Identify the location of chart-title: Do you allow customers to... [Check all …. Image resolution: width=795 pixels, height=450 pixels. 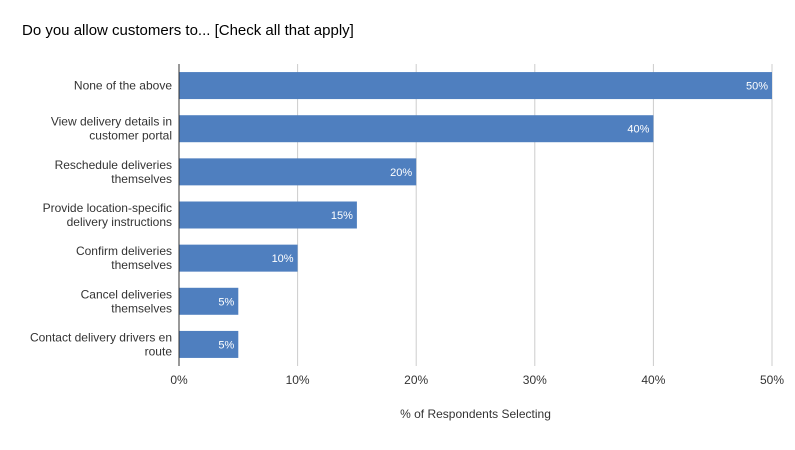
(188, 30).